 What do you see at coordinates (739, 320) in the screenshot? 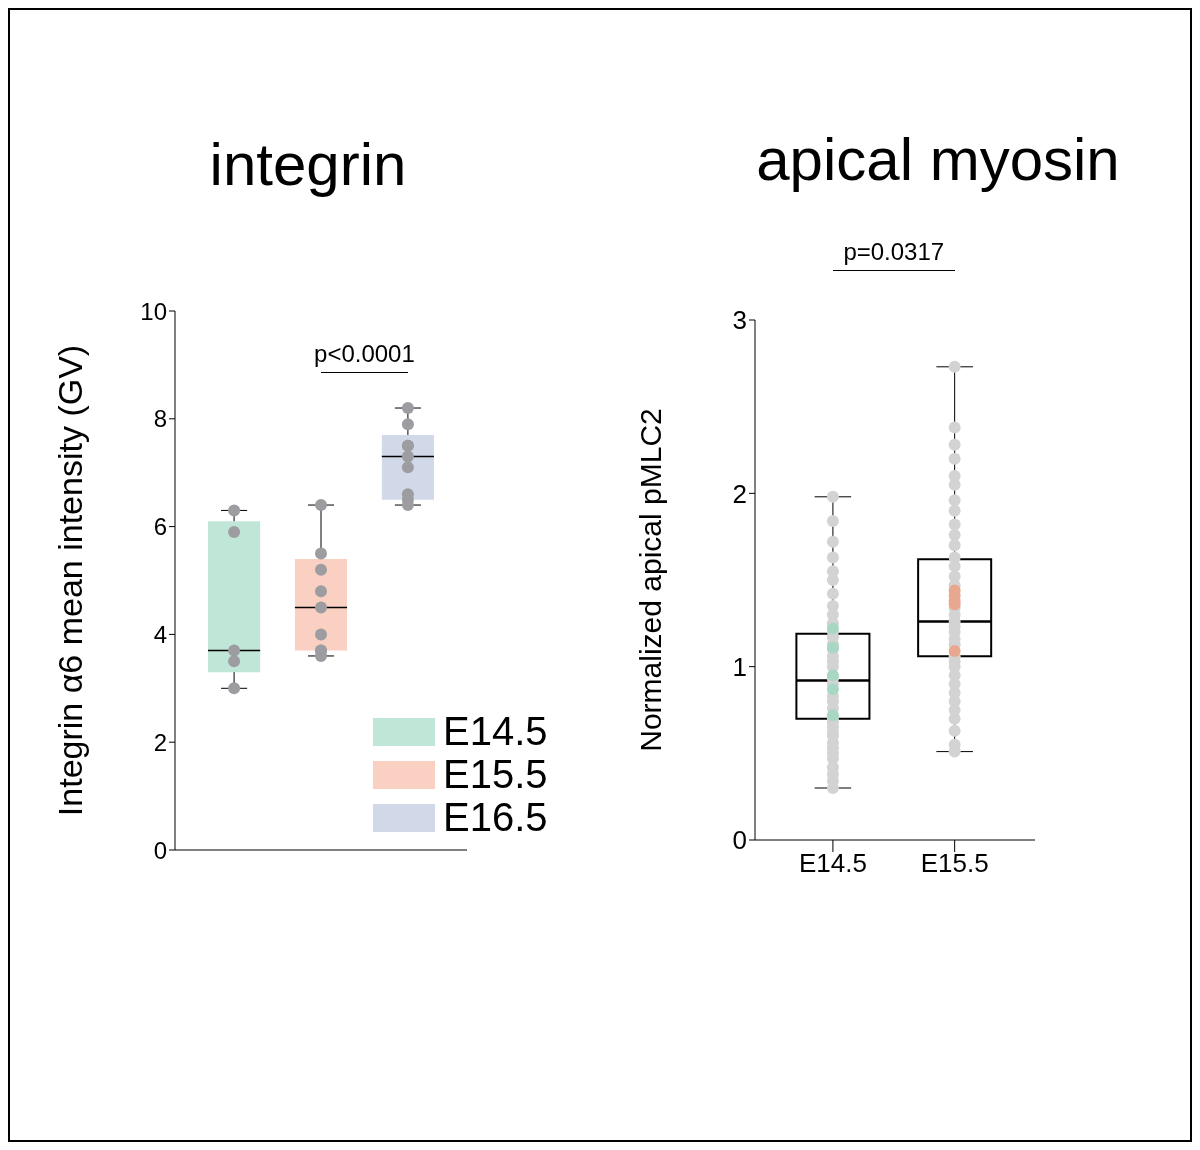
I see `y-tick-label: 3` at bounding box center [739, 320].